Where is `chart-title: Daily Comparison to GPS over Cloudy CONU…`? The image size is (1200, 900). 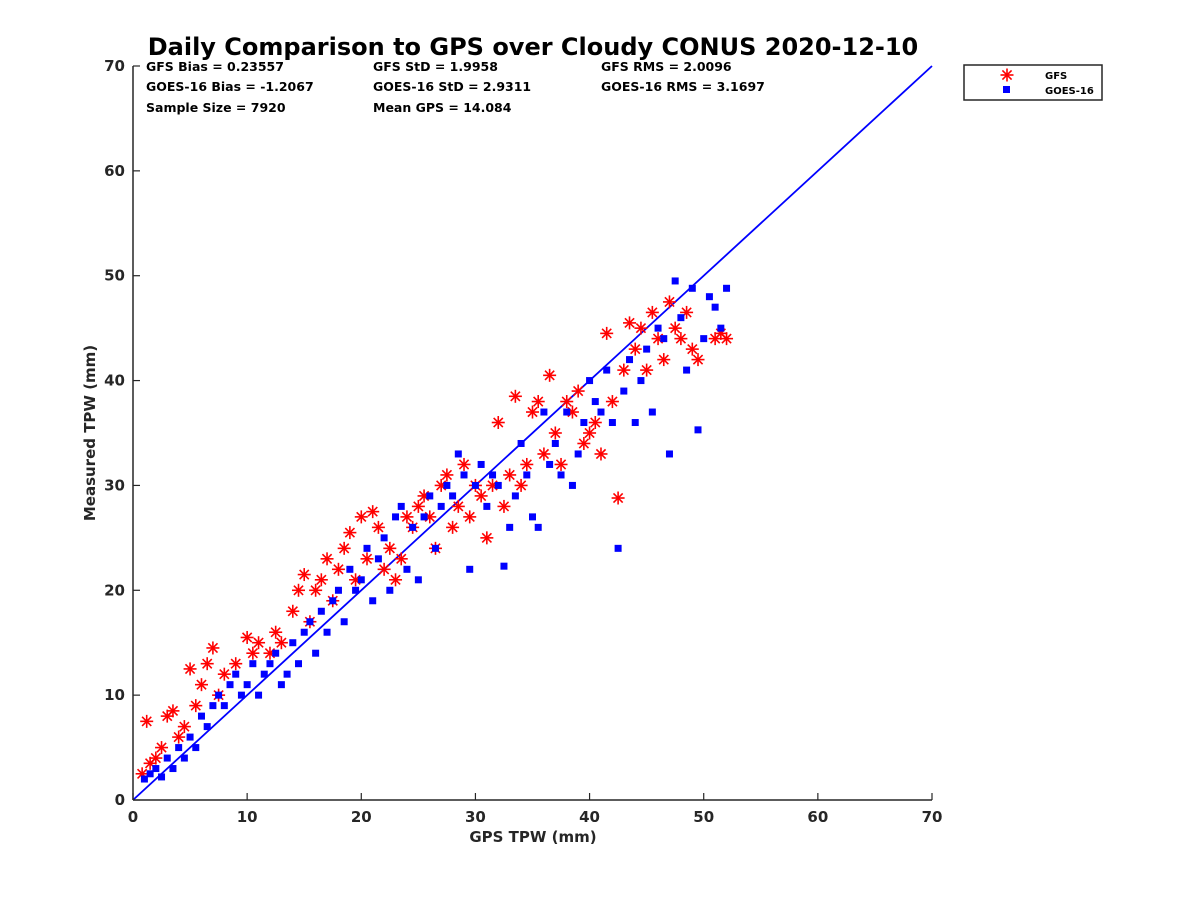
chart-title: Daily Comparison to GPS over Cloudy CONU… is located at coordinates (533, 47).